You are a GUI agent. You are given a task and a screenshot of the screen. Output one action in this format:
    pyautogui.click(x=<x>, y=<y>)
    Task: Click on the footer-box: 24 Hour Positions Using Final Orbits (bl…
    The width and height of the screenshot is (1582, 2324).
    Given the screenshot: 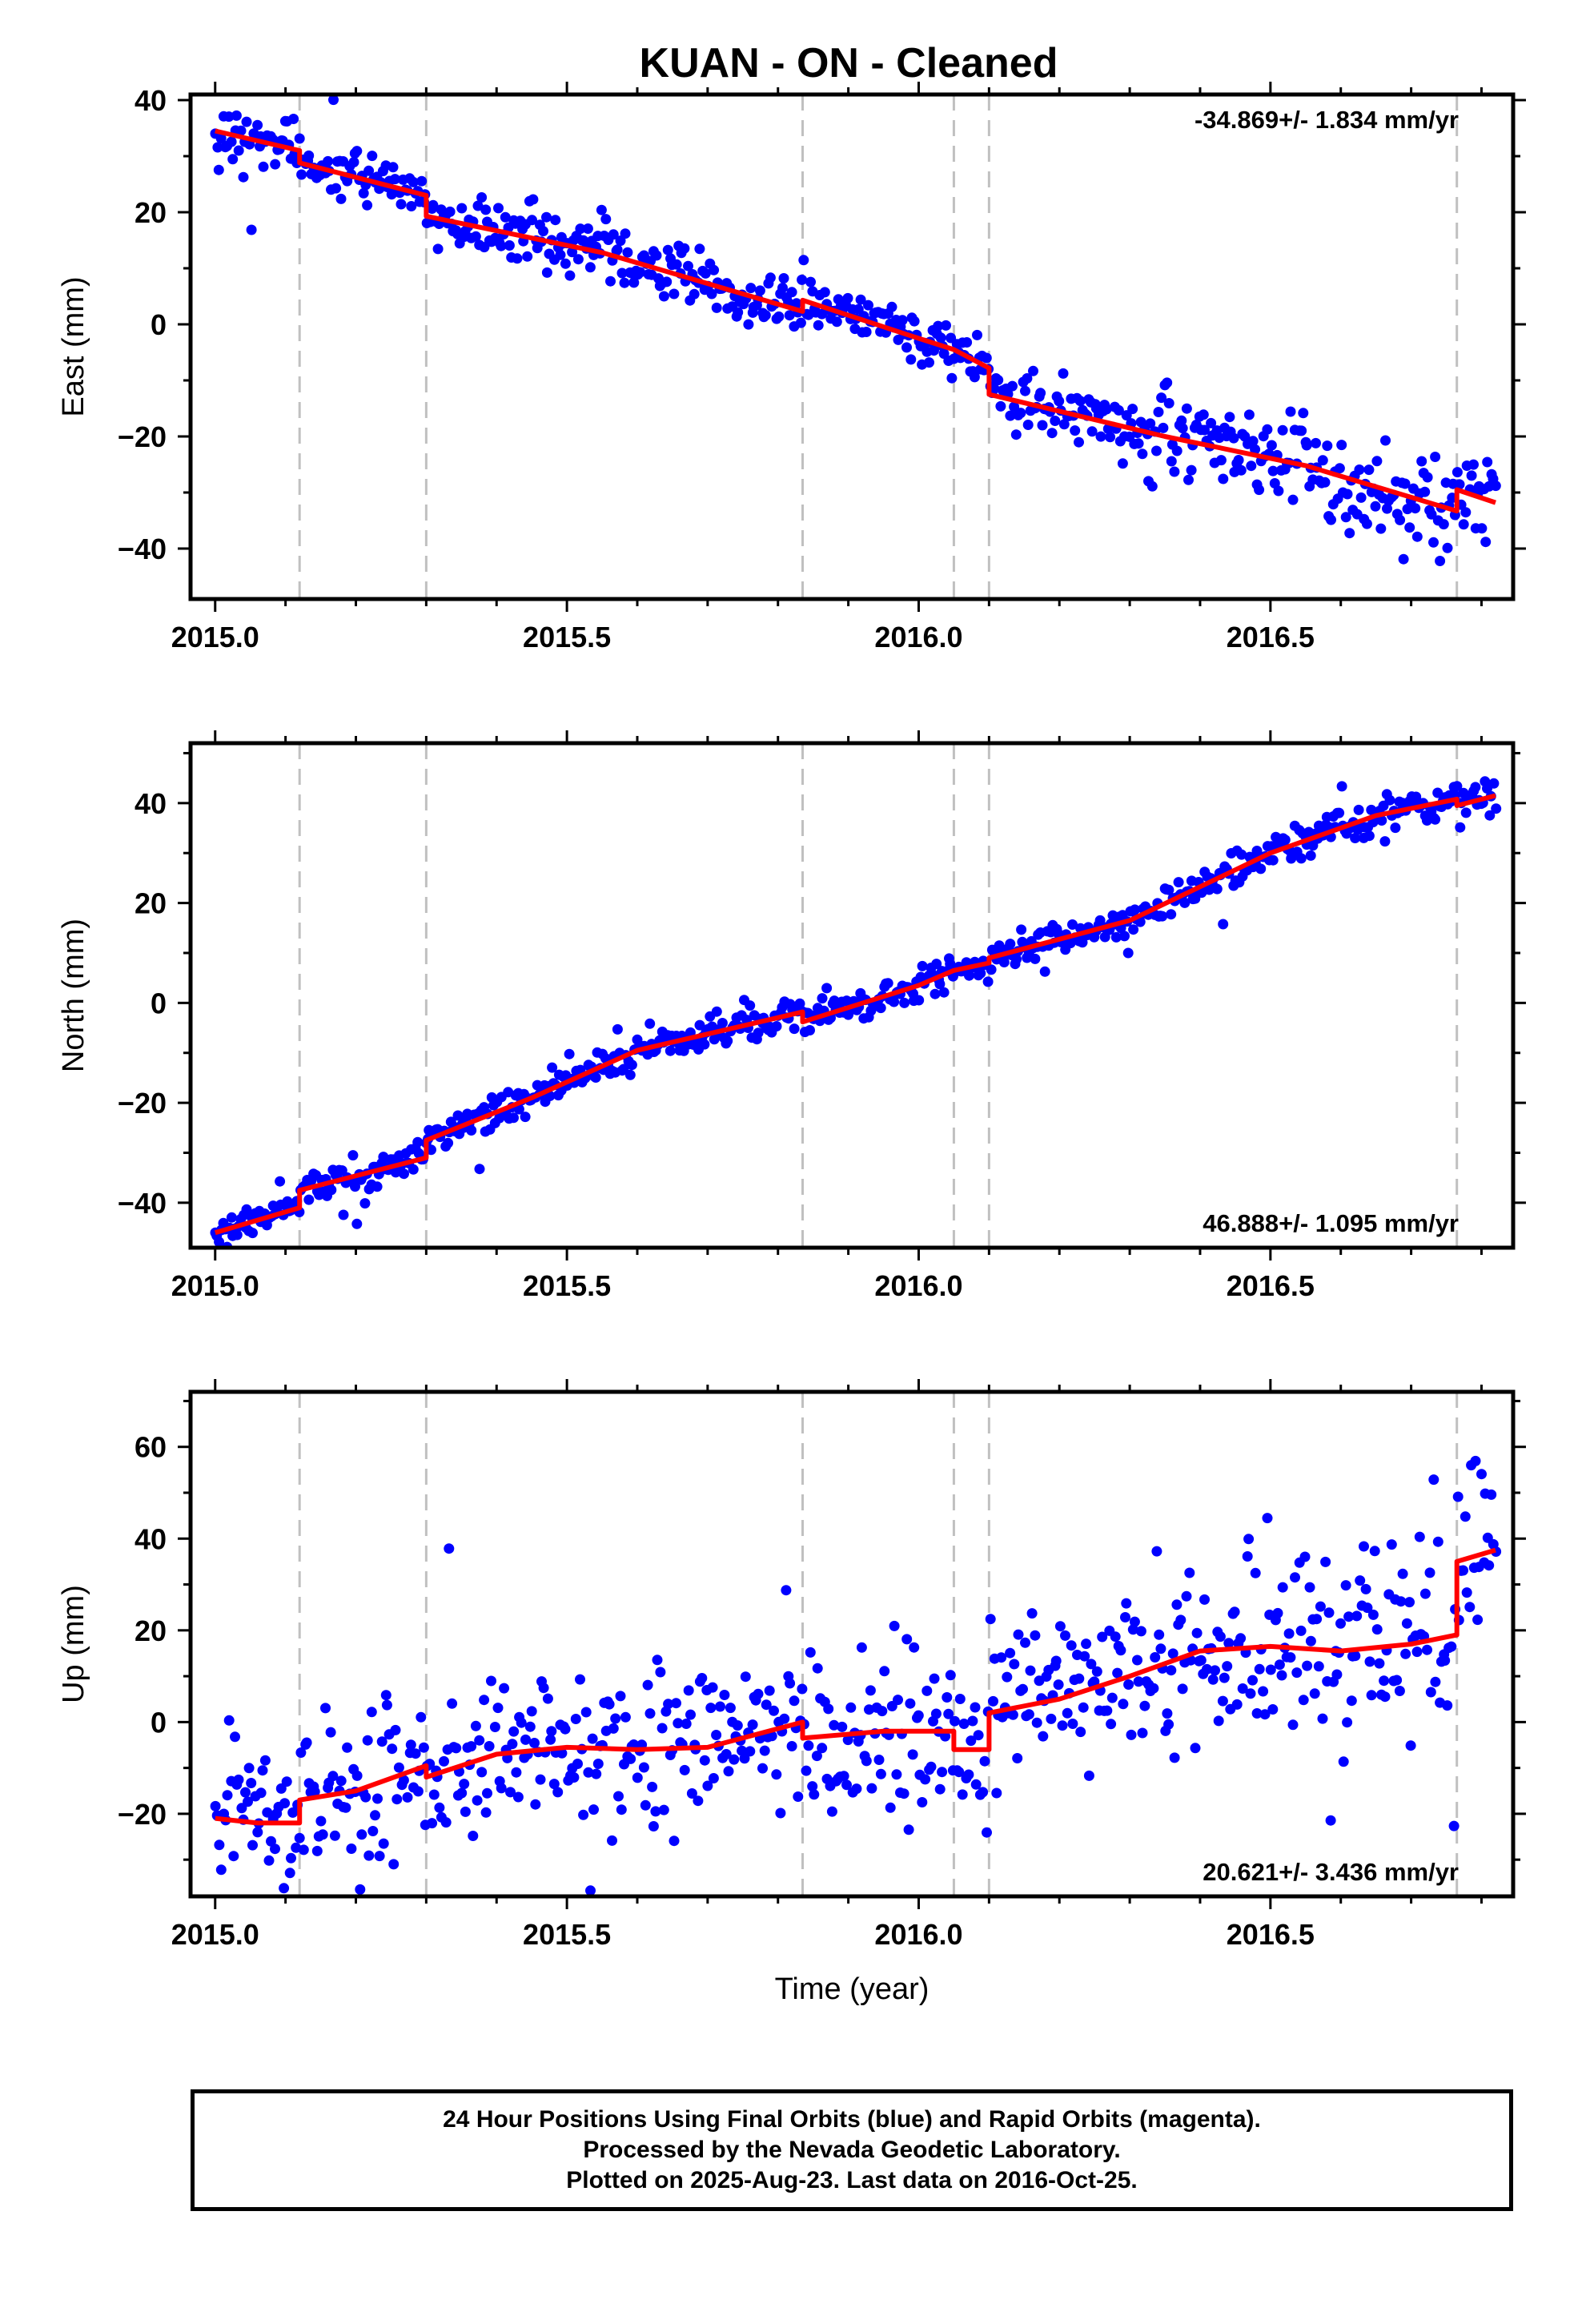 What is the action you would take?
    pyautogui.click(x=852, y=2150)
    